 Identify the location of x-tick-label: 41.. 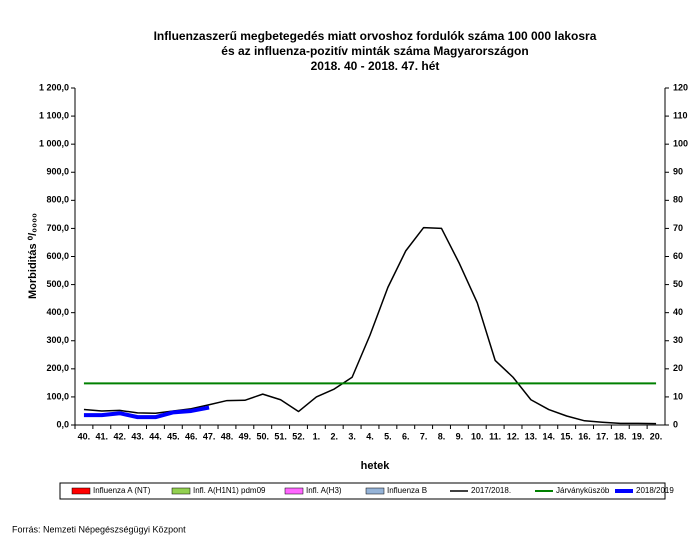
(102, 436).